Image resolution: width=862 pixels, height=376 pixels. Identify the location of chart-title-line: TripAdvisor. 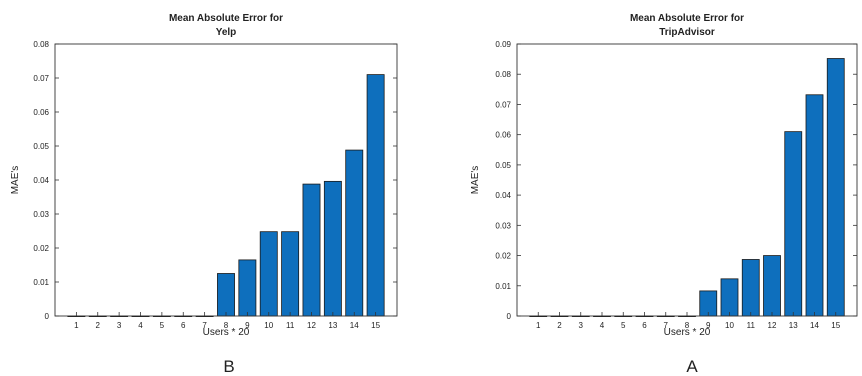
(687, 32).